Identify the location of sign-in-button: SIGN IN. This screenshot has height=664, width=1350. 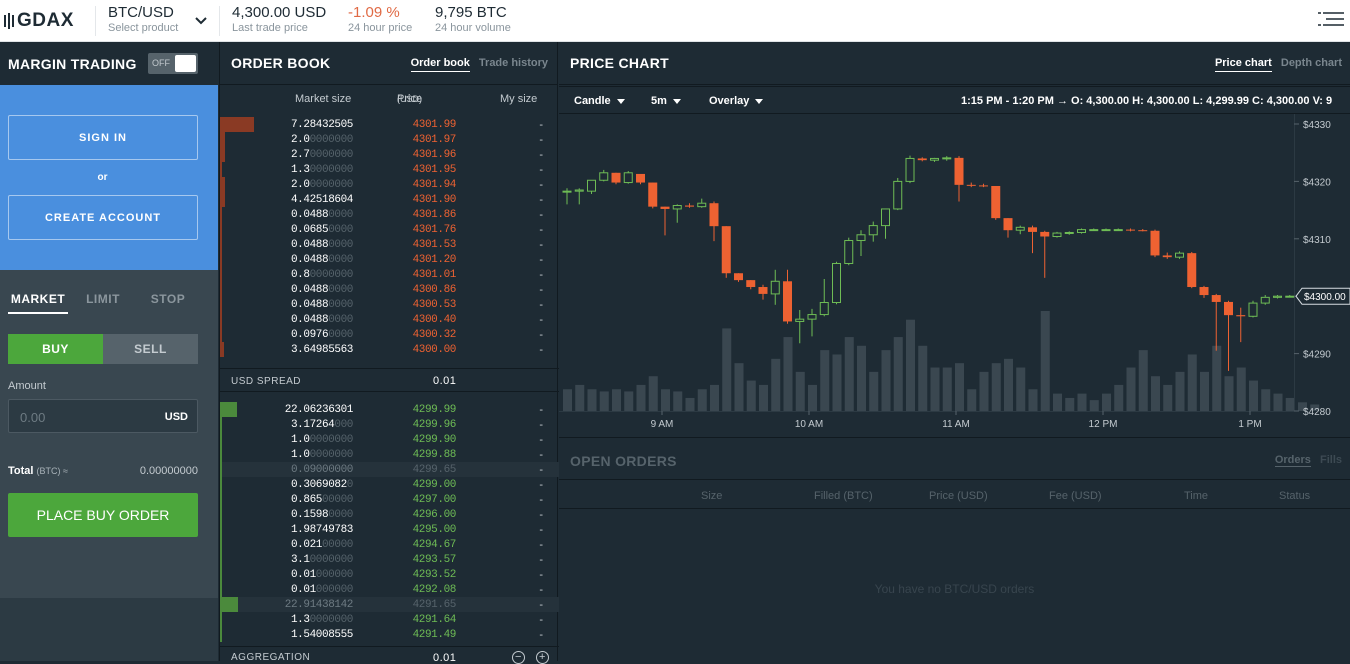
(103, 137).